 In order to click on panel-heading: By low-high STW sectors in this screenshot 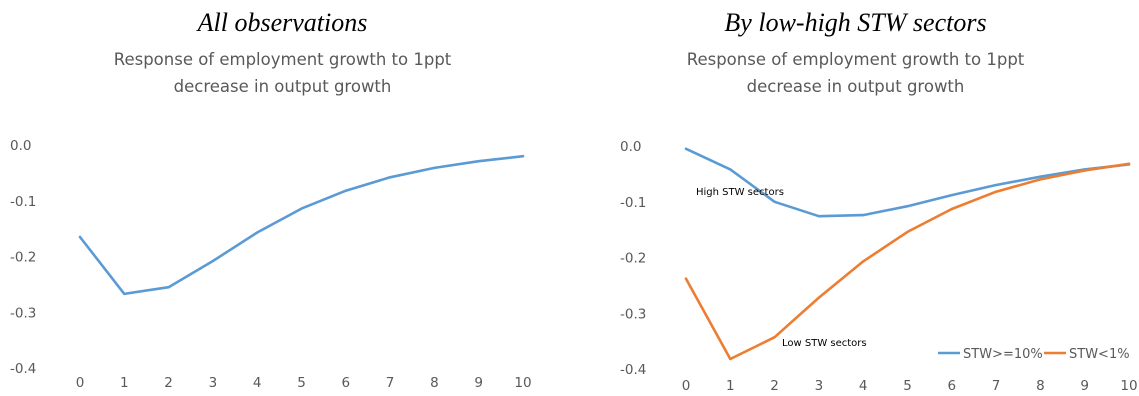, I will do `click(855, 22)`.